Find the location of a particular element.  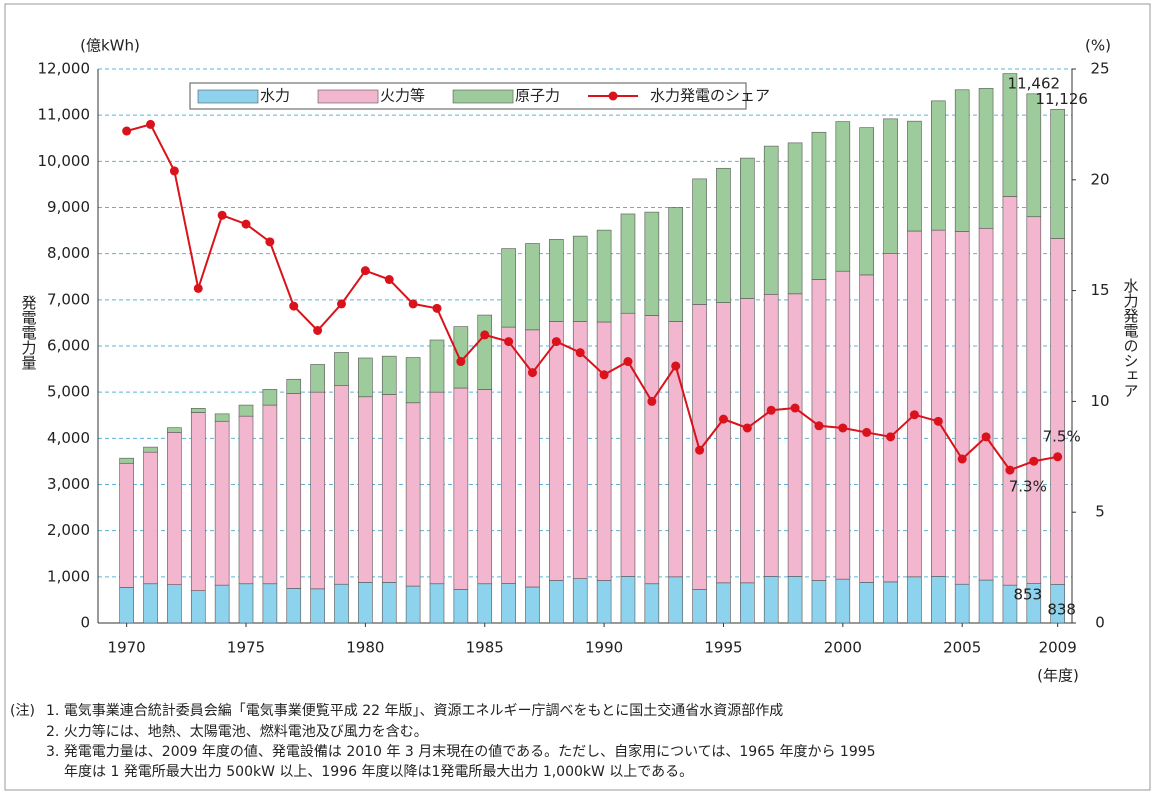

x-tick-label: 1970 is located at coordinates (127, 648).